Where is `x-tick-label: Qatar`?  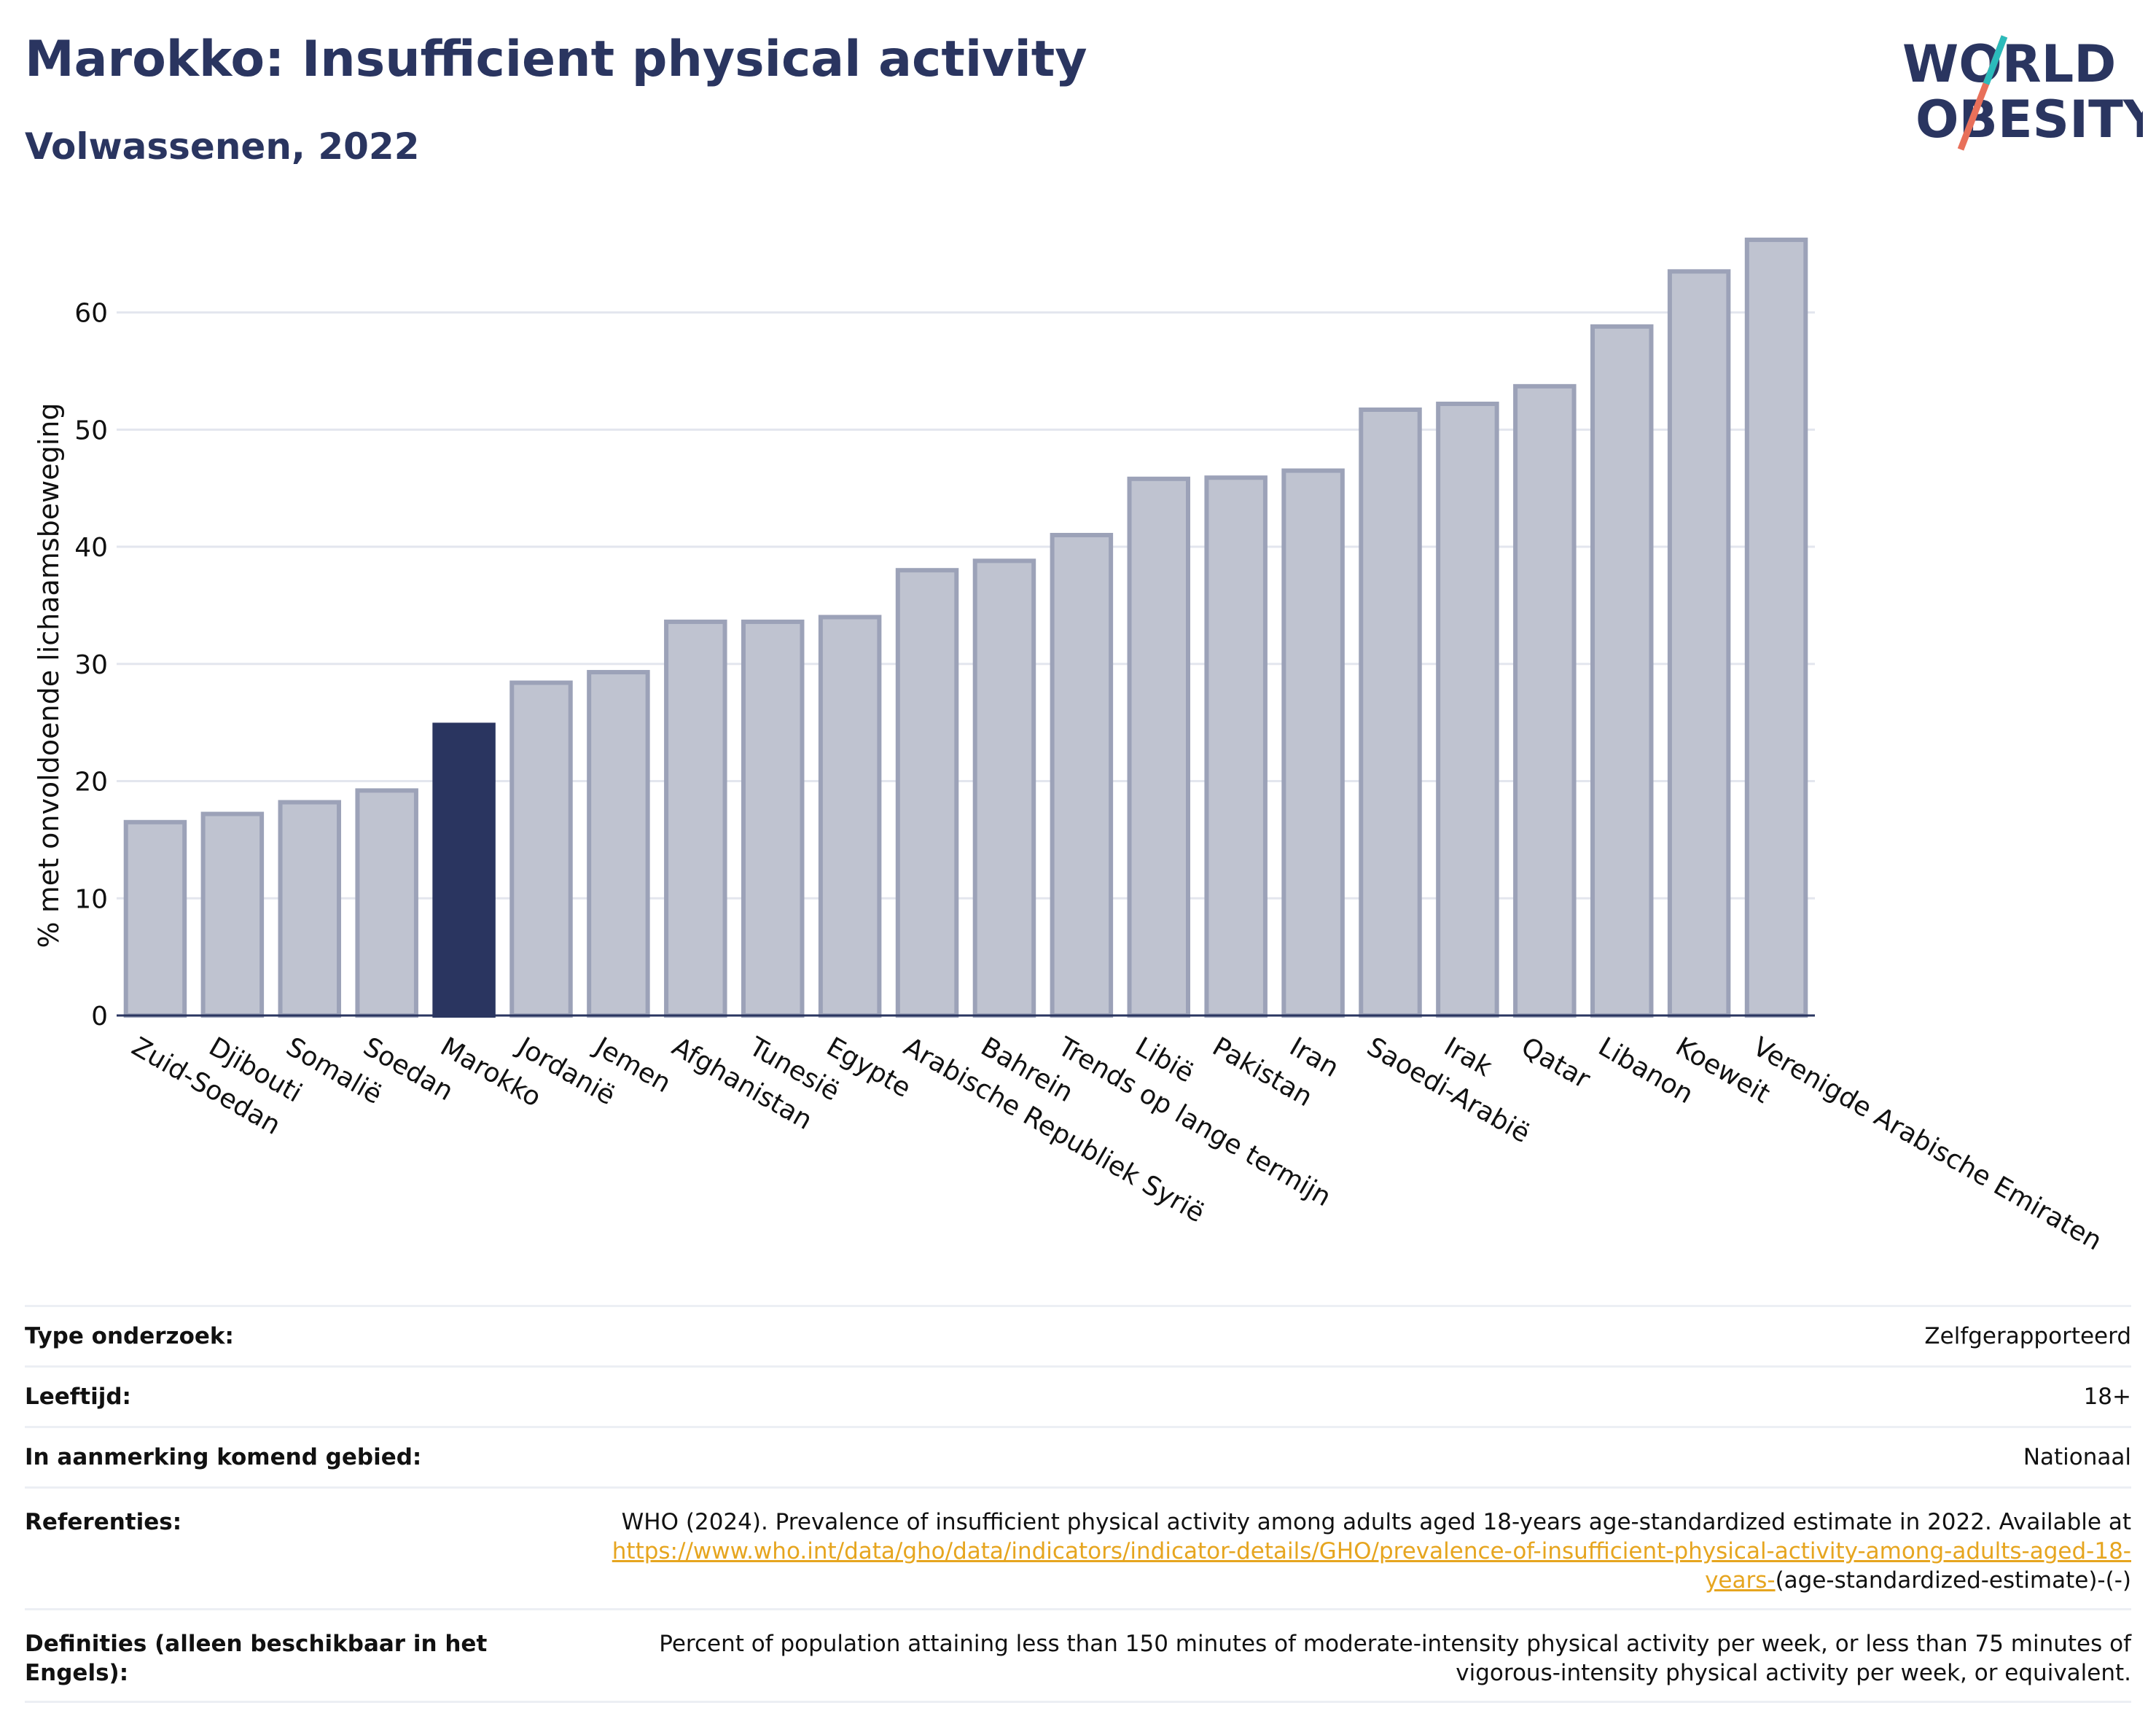
x-tick-label: Qatar is located at coordinates (1555, 1063).